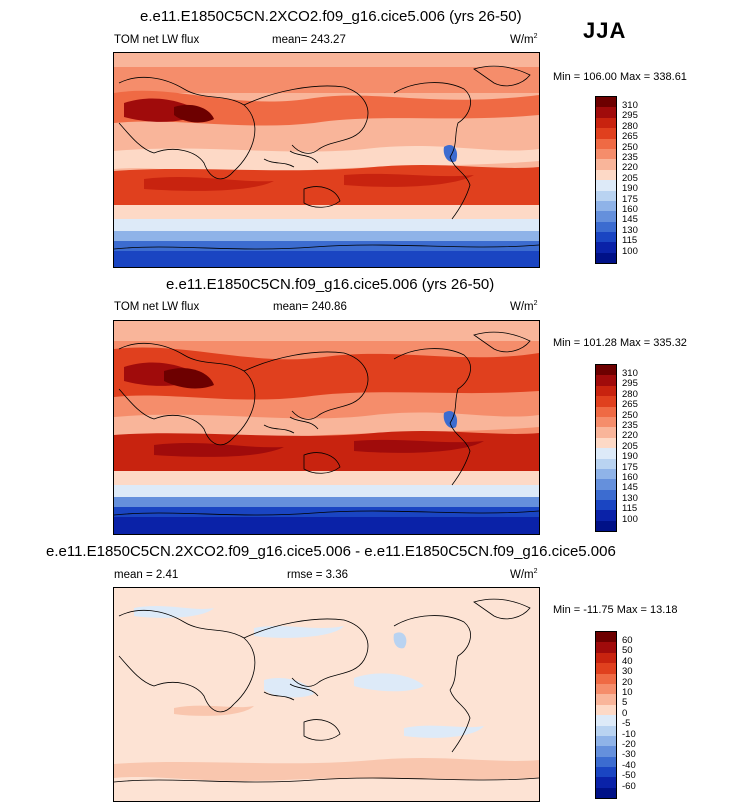  What do you see at coordinates (625, 713) in the screenshot?
I see `tick-label: 0` at bounding box center [625, 713].